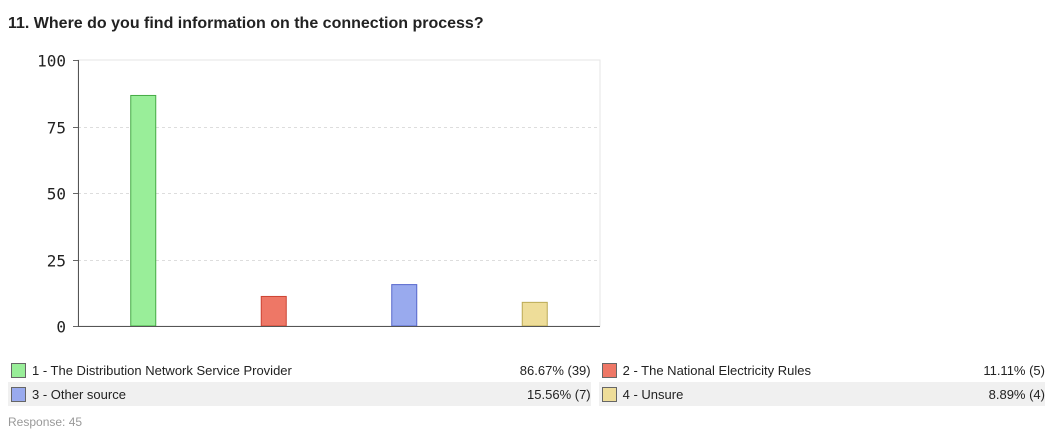 This screenshot has width=1045, height=432. What do you see at coordinates (716, 370) in the screenshot?
I see `legend-label-2: 2 - The National Electricity Rules` at bounding box center [716, 370].